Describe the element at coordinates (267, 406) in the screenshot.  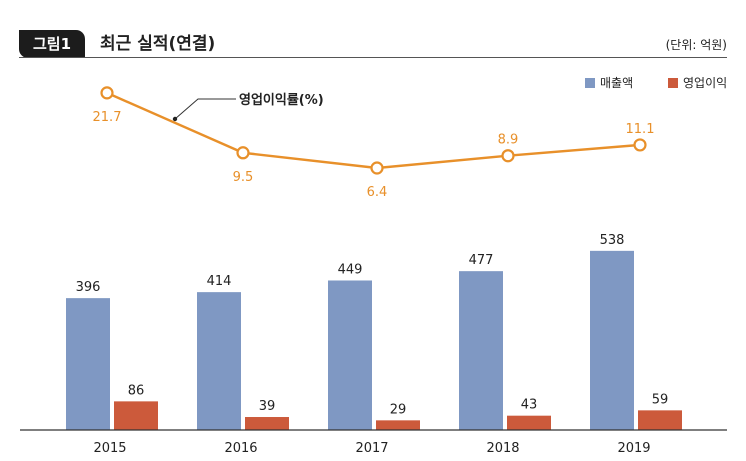
I see `profit-value-2016: 39` at that location.